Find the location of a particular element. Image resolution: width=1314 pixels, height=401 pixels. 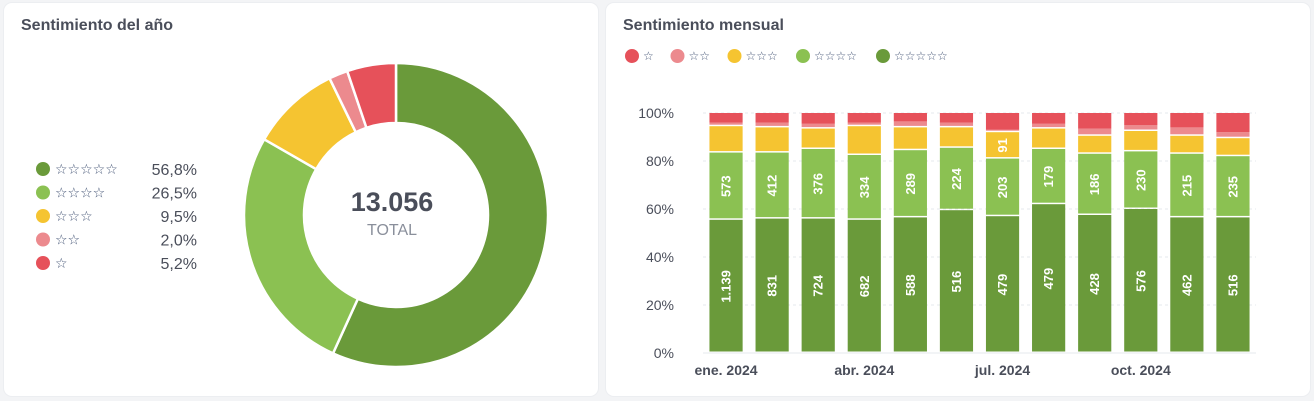

bar-month-8: 479 179 is located at coordinates (1049, 232).